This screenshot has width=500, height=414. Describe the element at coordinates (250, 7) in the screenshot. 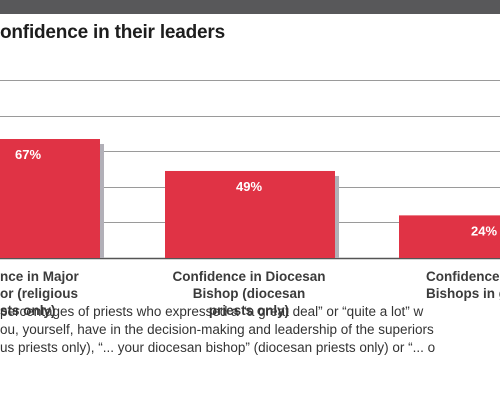

I see `header-band` at that location.